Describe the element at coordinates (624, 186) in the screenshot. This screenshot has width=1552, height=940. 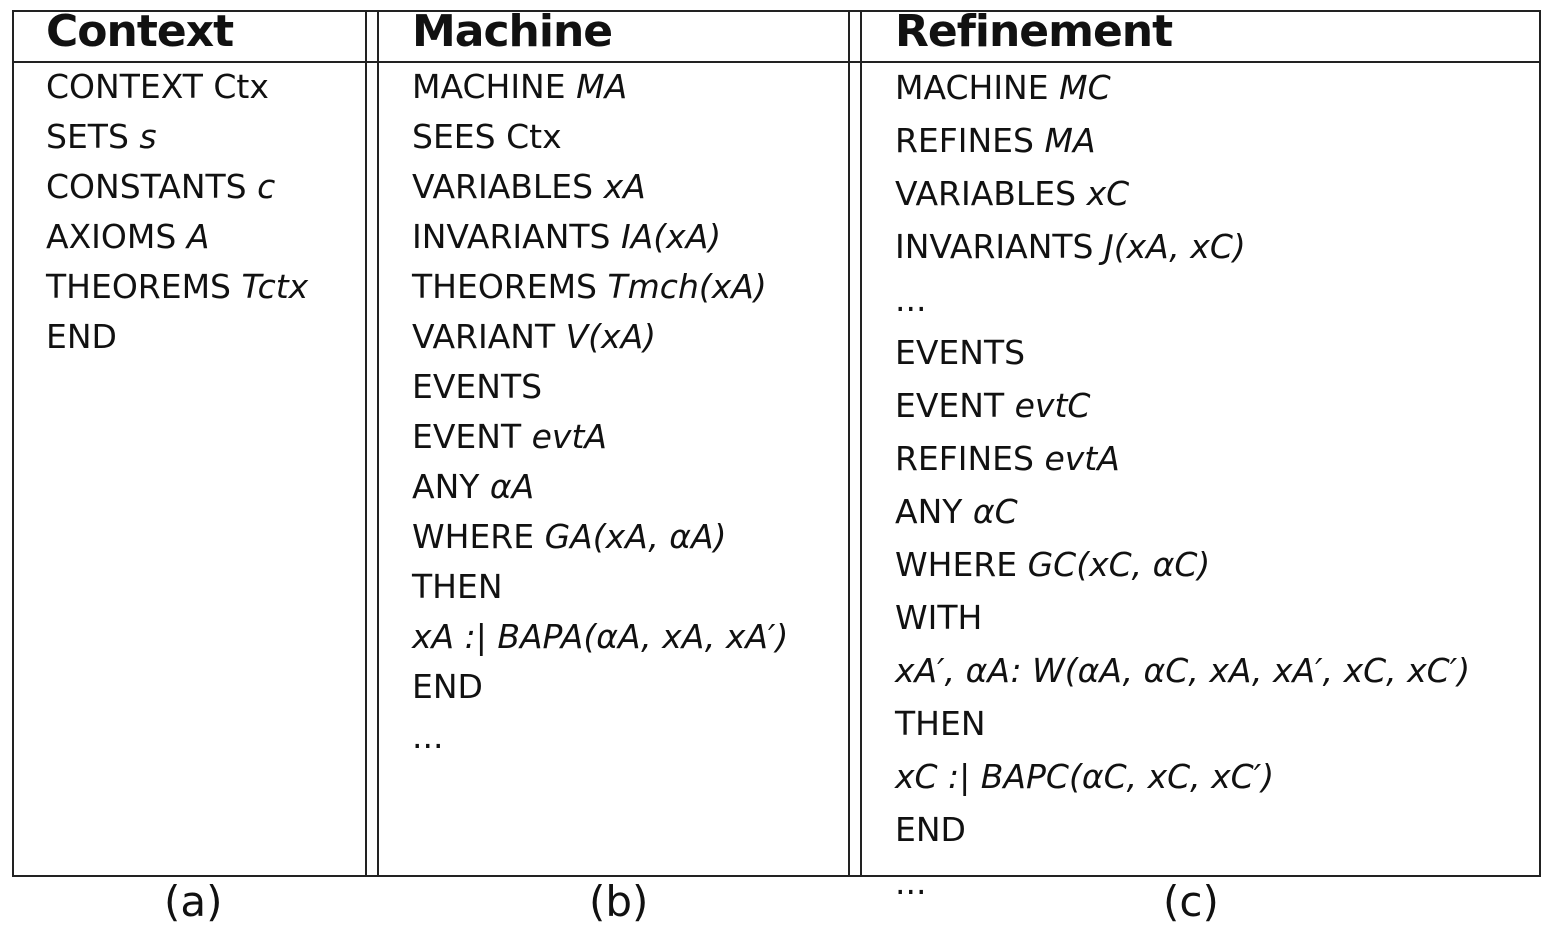
I see `expression-text: xA` at that location.